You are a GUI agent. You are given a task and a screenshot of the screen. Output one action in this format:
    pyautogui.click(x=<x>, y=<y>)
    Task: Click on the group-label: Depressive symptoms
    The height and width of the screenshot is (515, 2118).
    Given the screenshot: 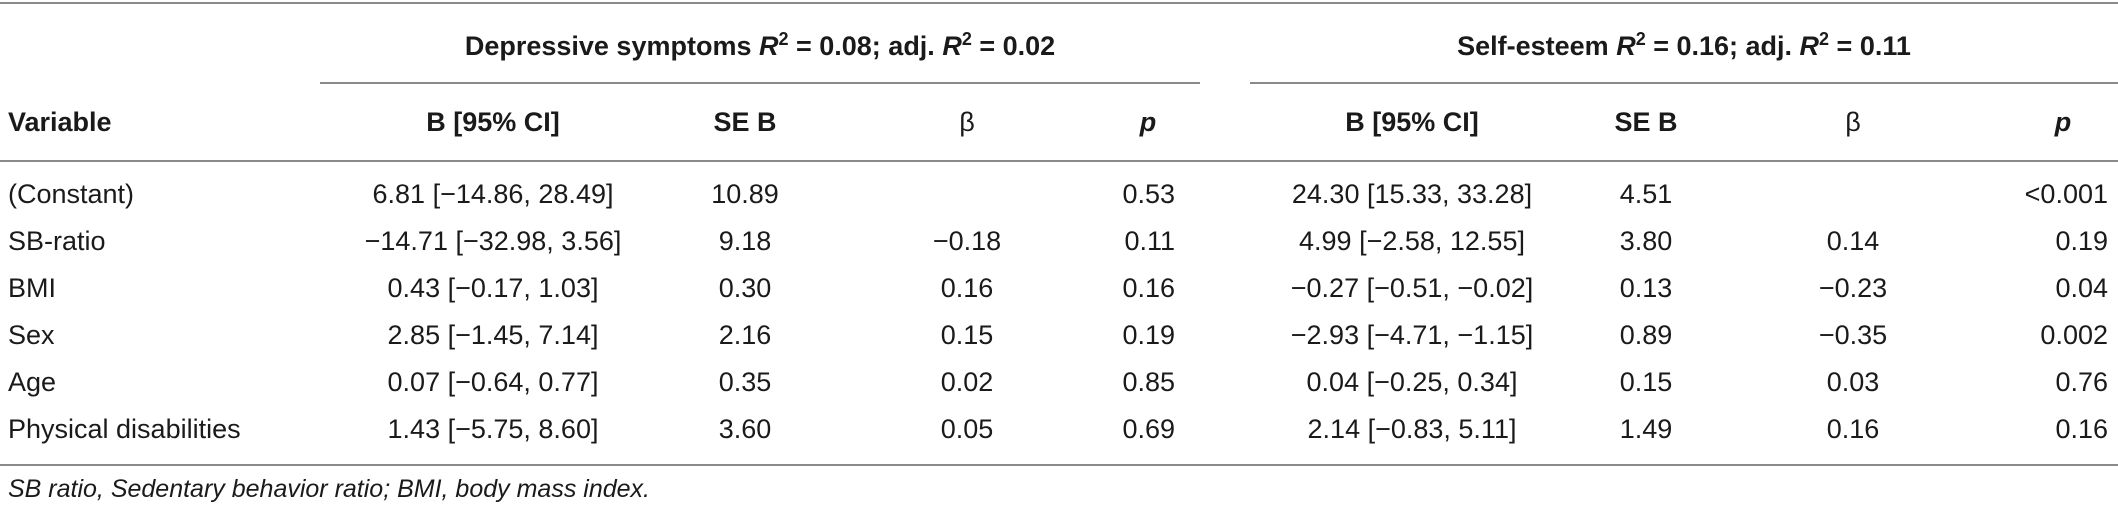 What is the action you would take?
    pyautogui.click(x=611, y=46)
    